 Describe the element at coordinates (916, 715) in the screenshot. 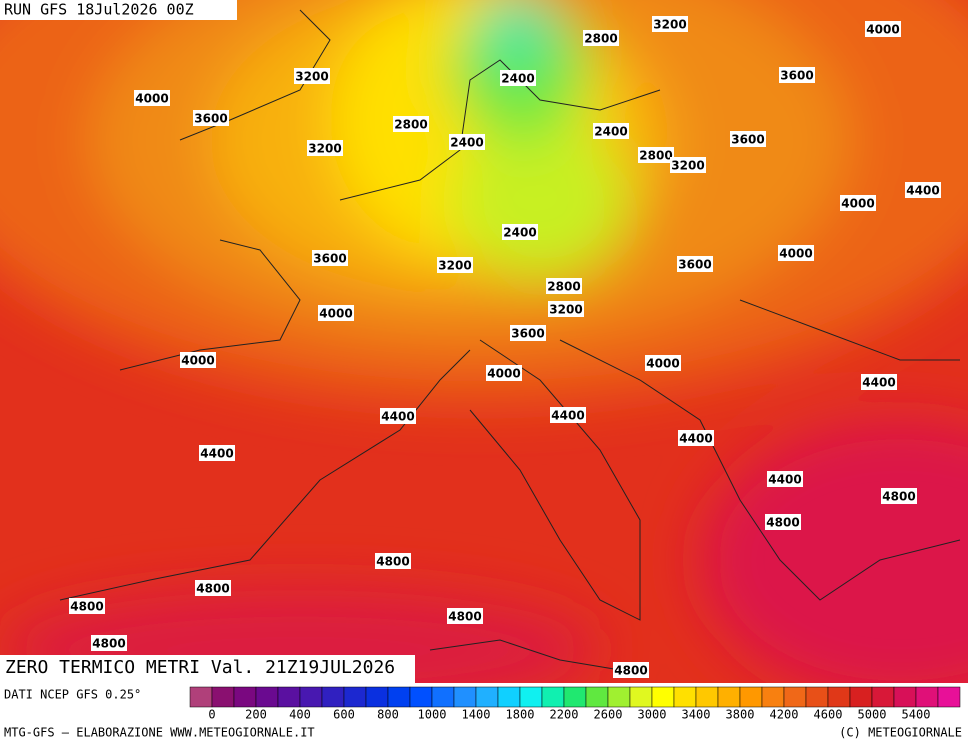

I see `colorbar-label: 5400` at that location.